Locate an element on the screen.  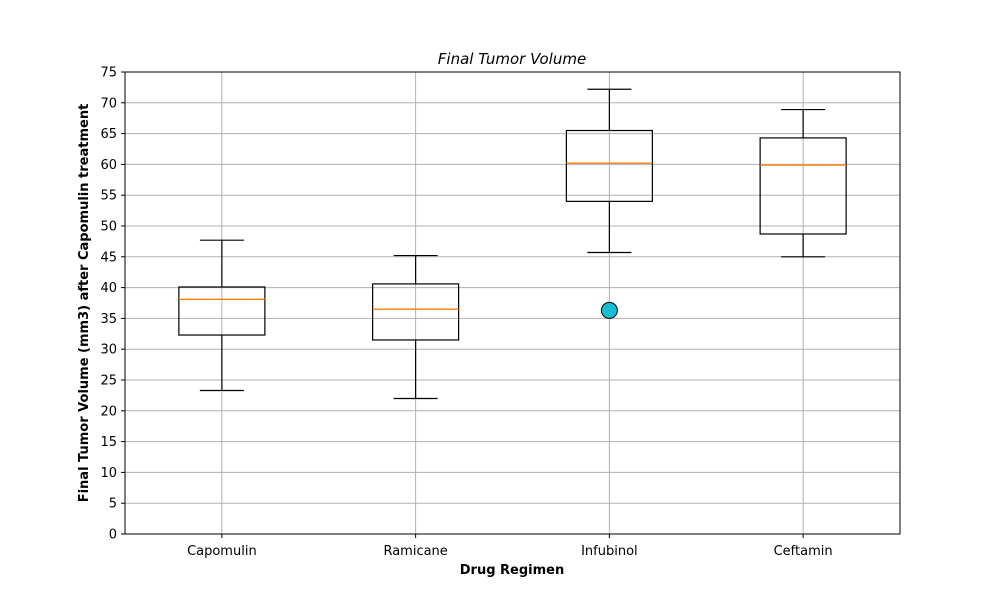
y-tick-label: 40 is located at coordinates (108, 288).